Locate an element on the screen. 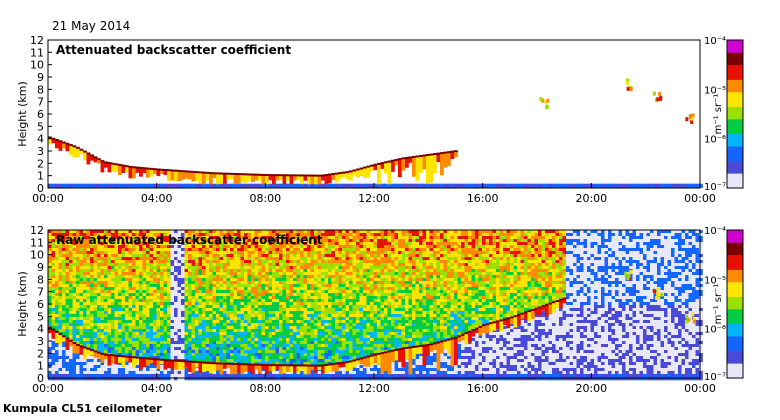 Image resolution: width=780 pixels, height=420 pixels. panel-title: Raw attenuated backscatter coefficient is located at coordinates (189, 240).